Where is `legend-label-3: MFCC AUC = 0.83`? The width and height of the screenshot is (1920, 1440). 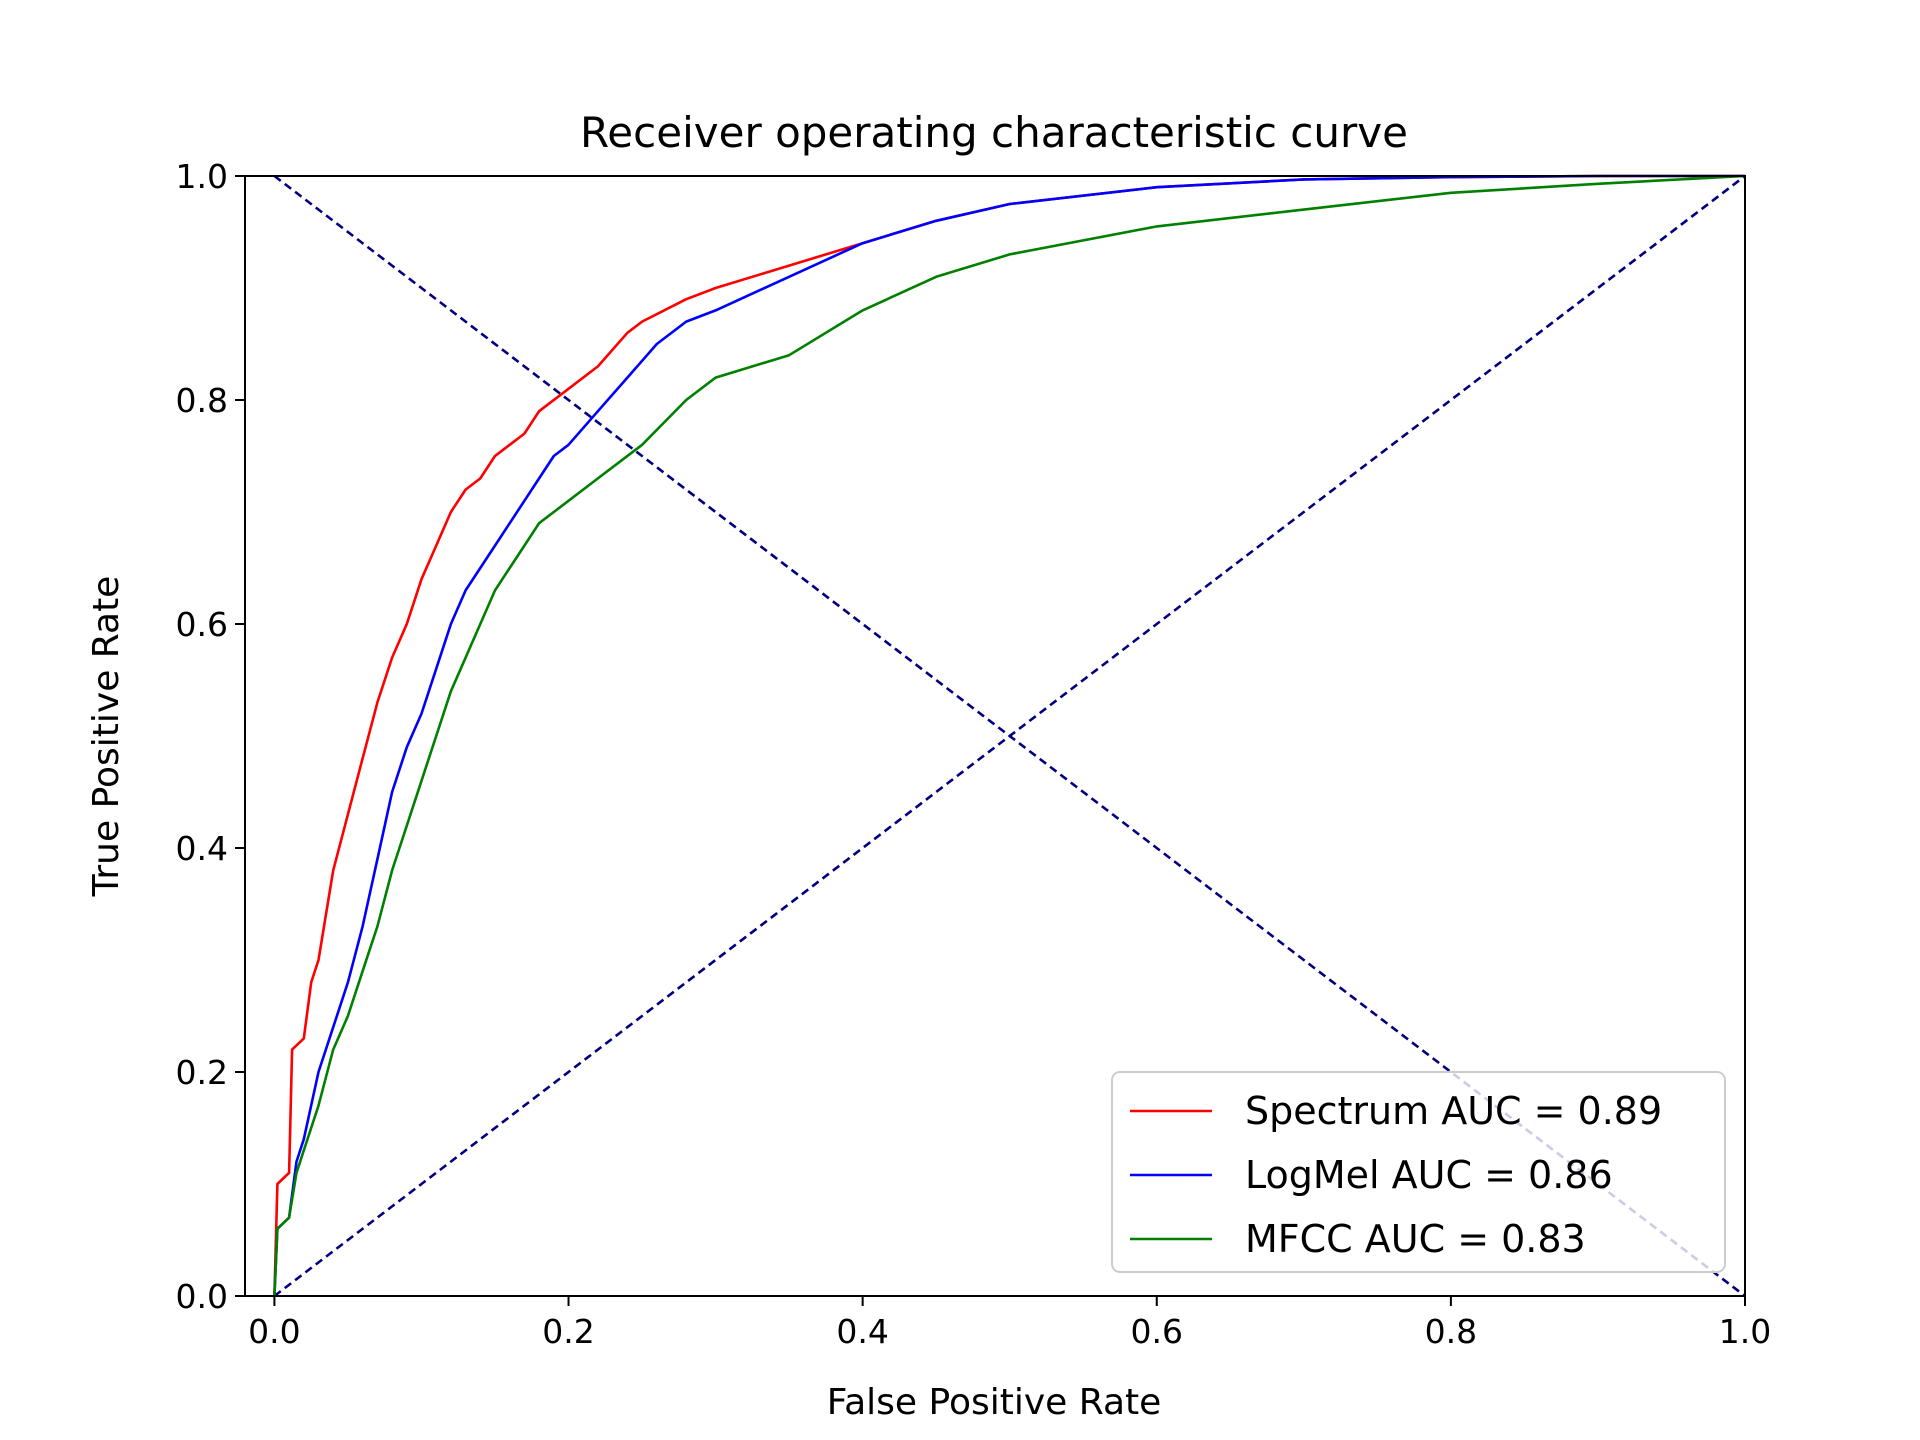
legend-label-3: MFCC AUC = 0.83 is located at coordinates (1415, 1239).